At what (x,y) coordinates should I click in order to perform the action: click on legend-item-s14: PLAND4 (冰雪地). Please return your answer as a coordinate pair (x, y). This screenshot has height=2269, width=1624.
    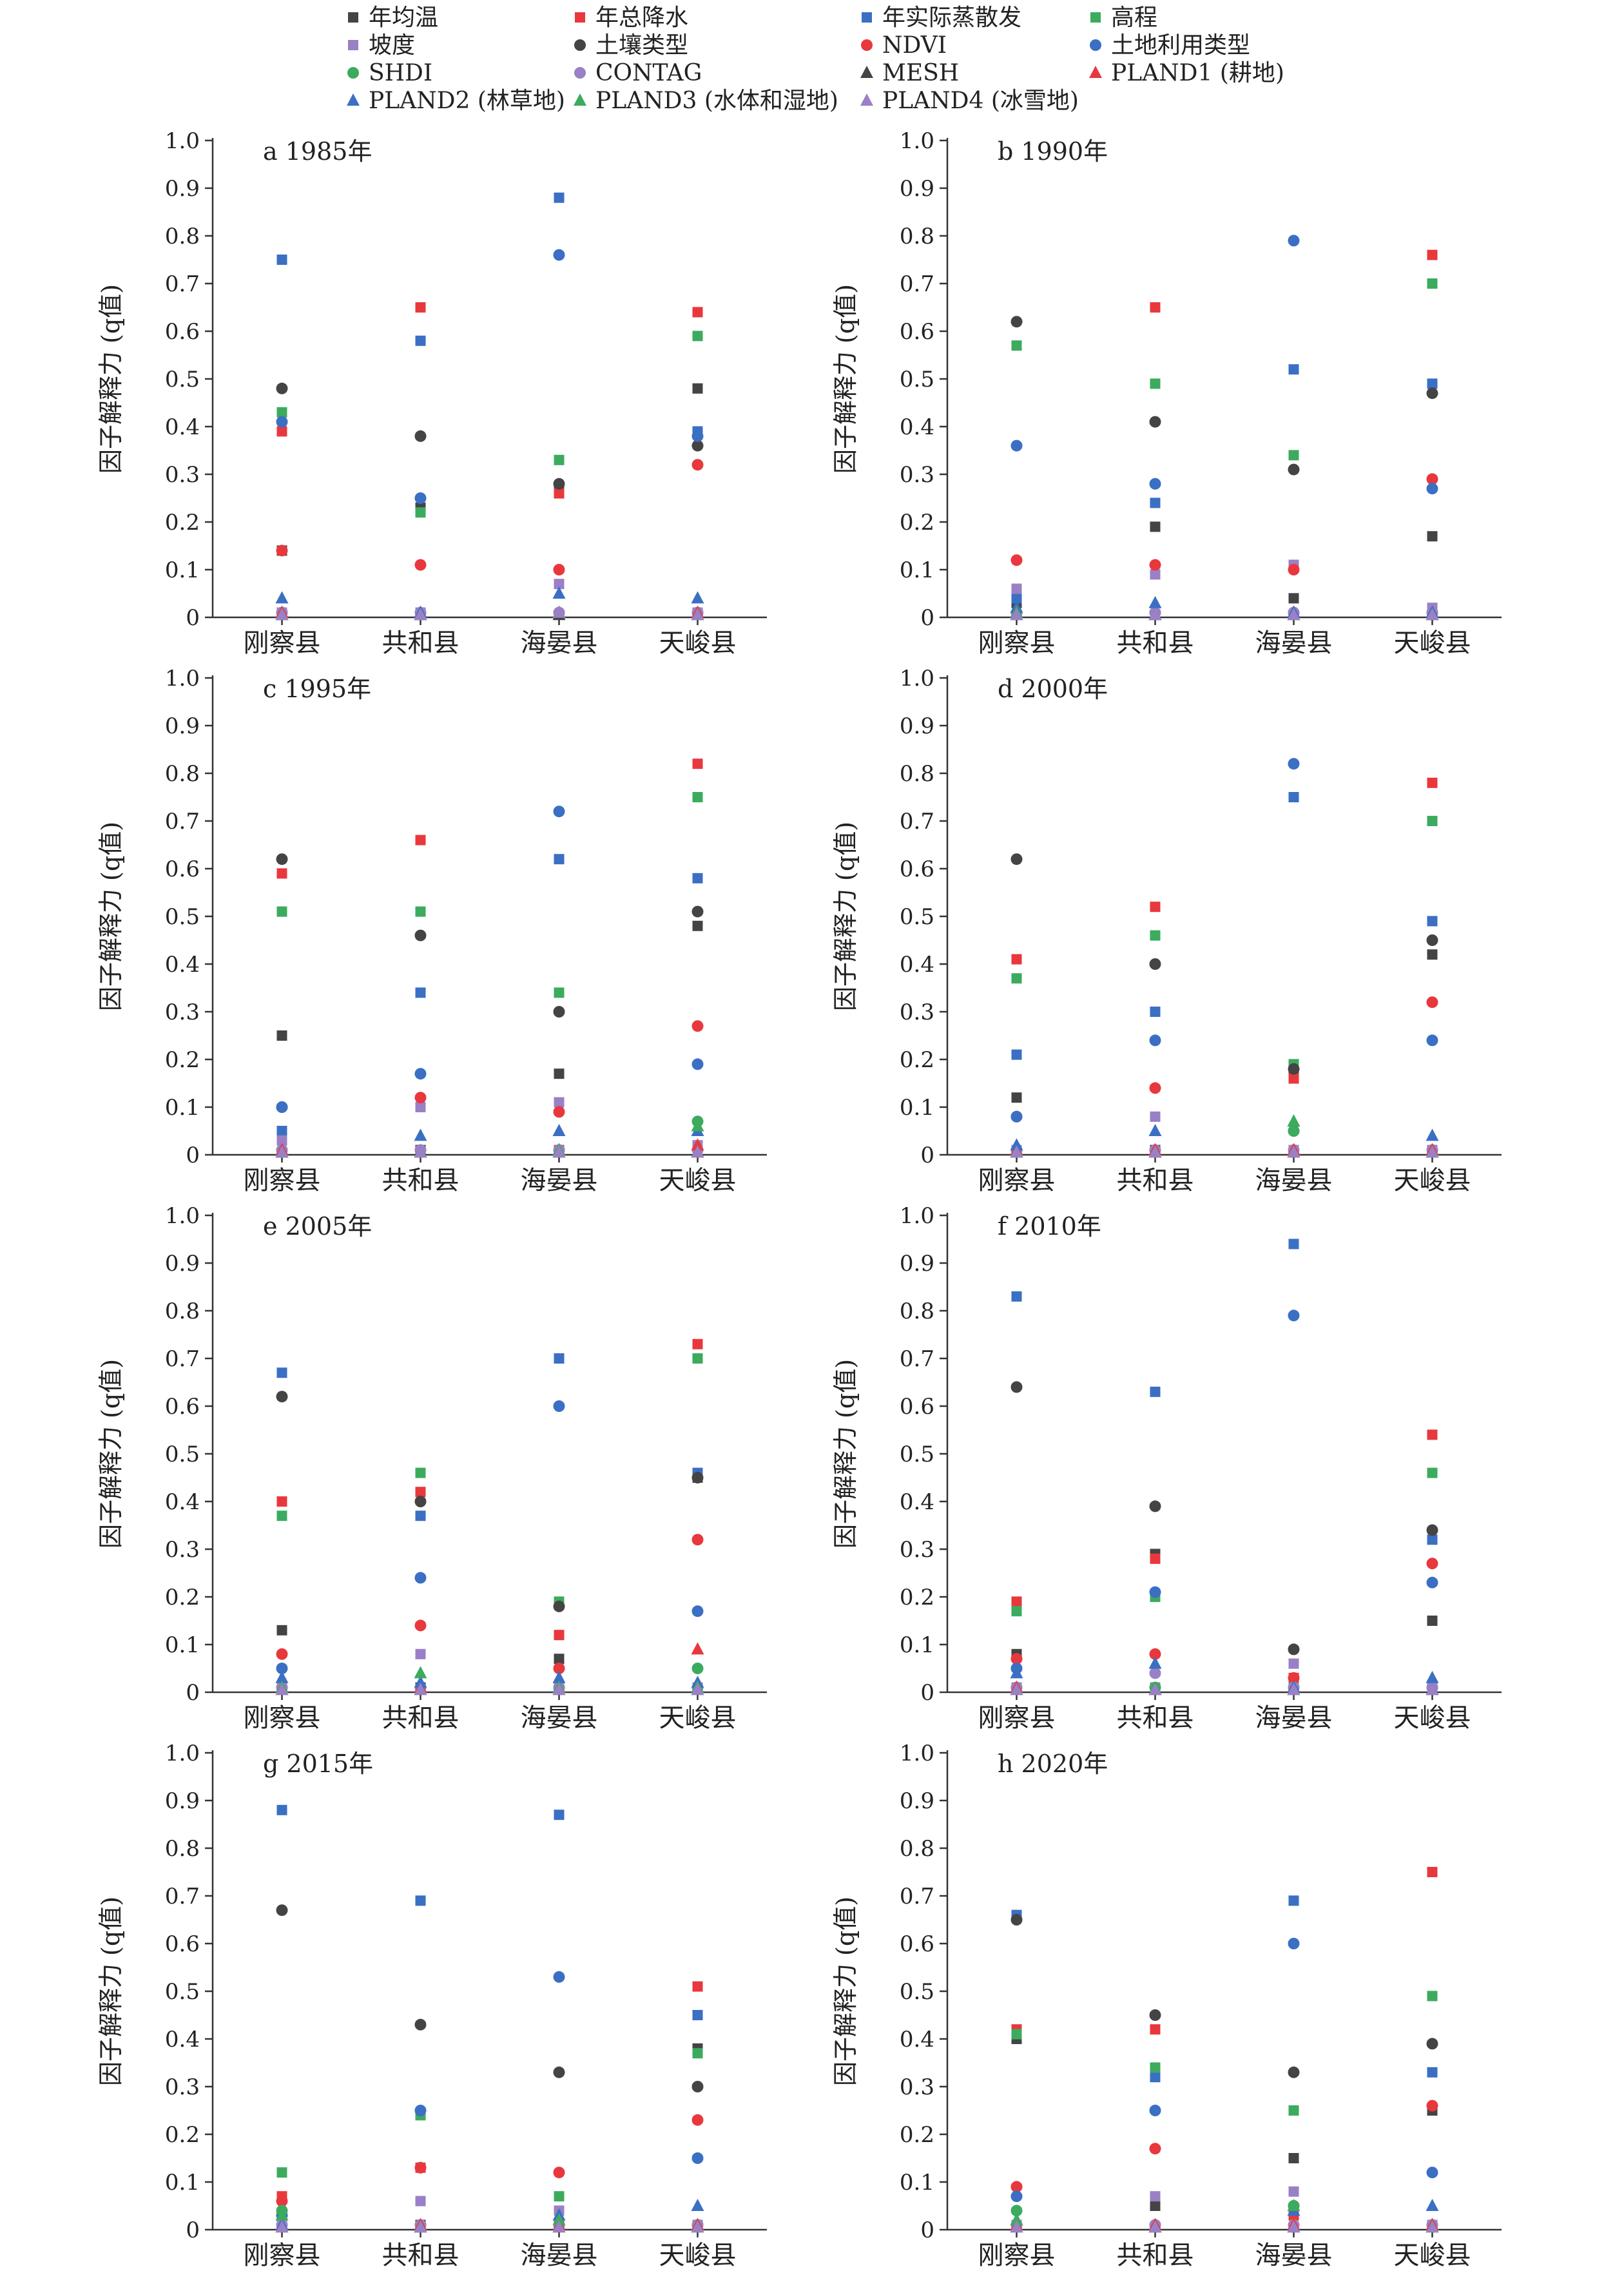
    Looking at the image, I should click on (969, 101).